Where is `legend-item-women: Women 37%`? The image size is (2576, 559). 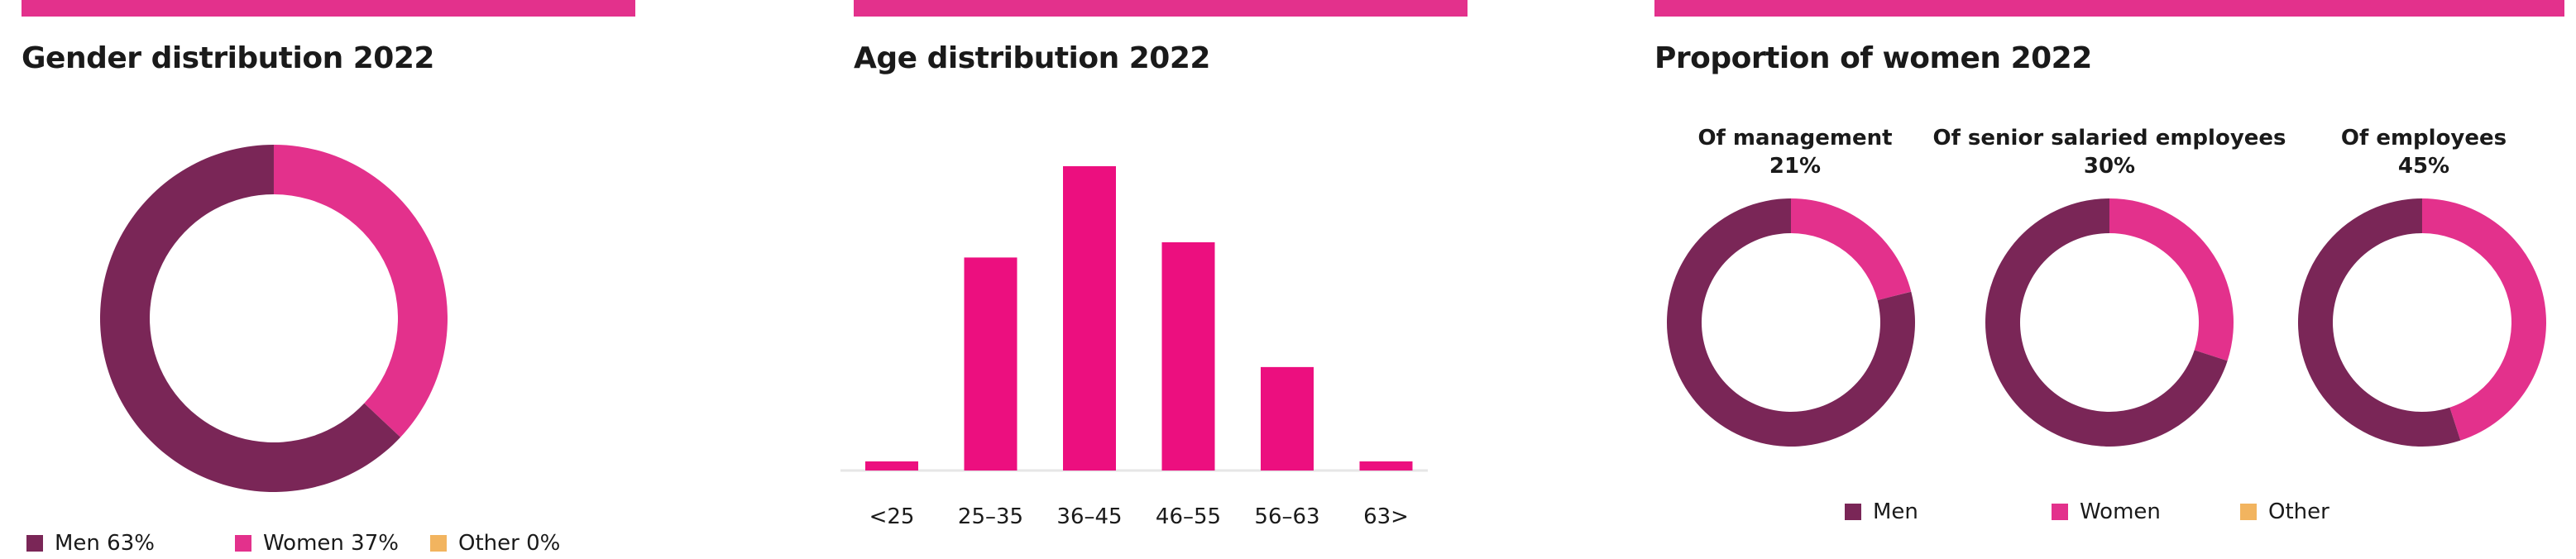
legend-item-women: Women 37% is located at coordinates (317, 543).